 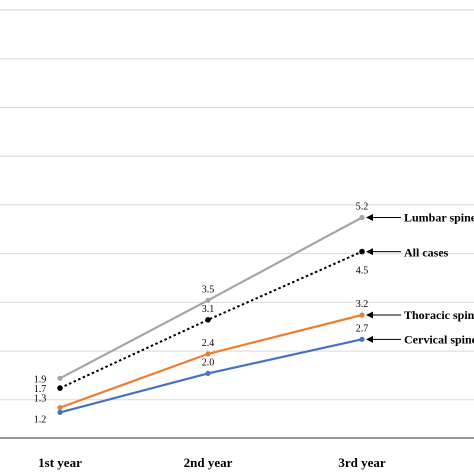 What do you see at coordinates (208, 289) in the screenshot?
I see `data-label: 3.5` at bounding box center [208, 289].